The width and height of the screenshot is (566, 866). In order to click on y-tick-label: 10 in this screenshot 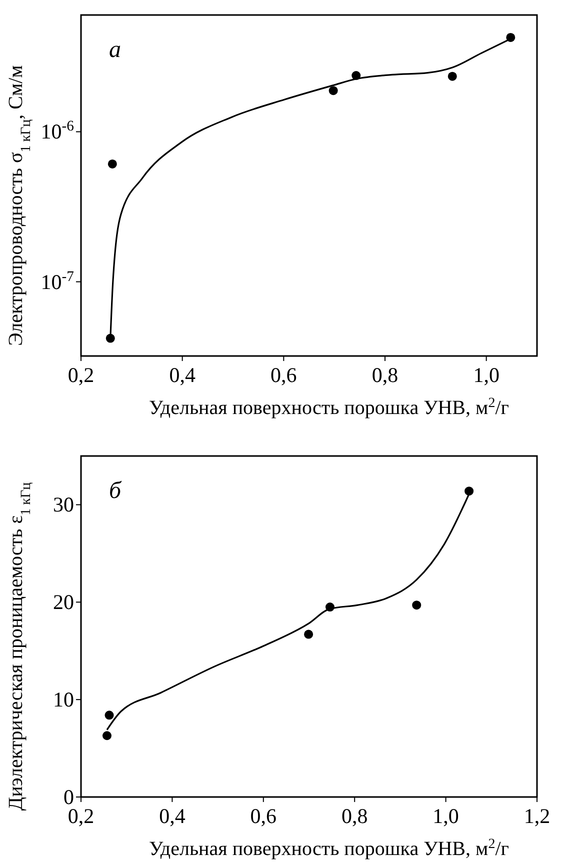, I will do `click(63, 700)`.